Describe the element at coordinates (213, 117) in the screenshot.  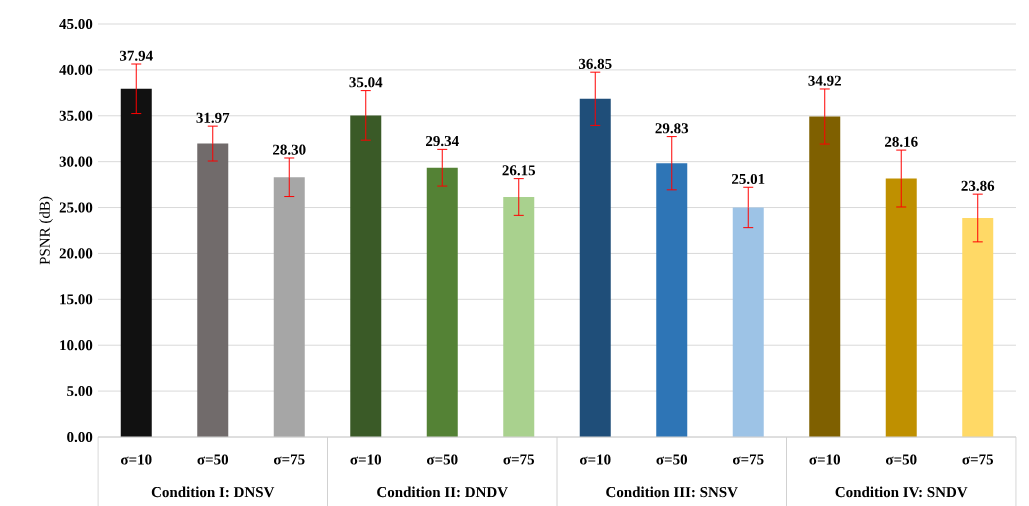
I see `data-label: 31.97` at that location.